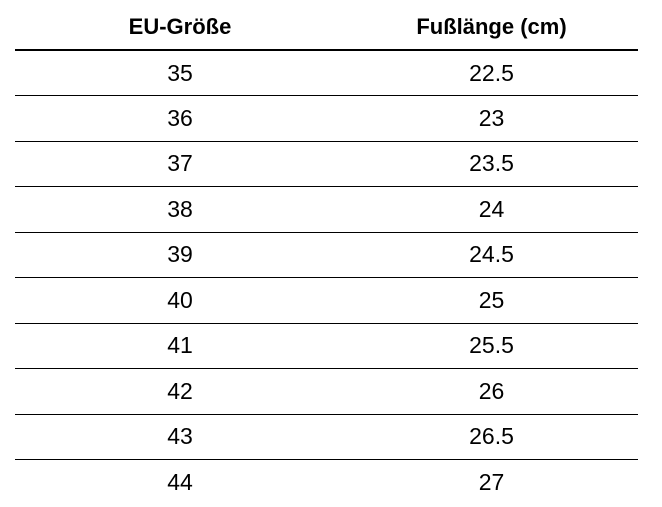  I want to click on cell-foot-length: 24.5, so click(491, 255).